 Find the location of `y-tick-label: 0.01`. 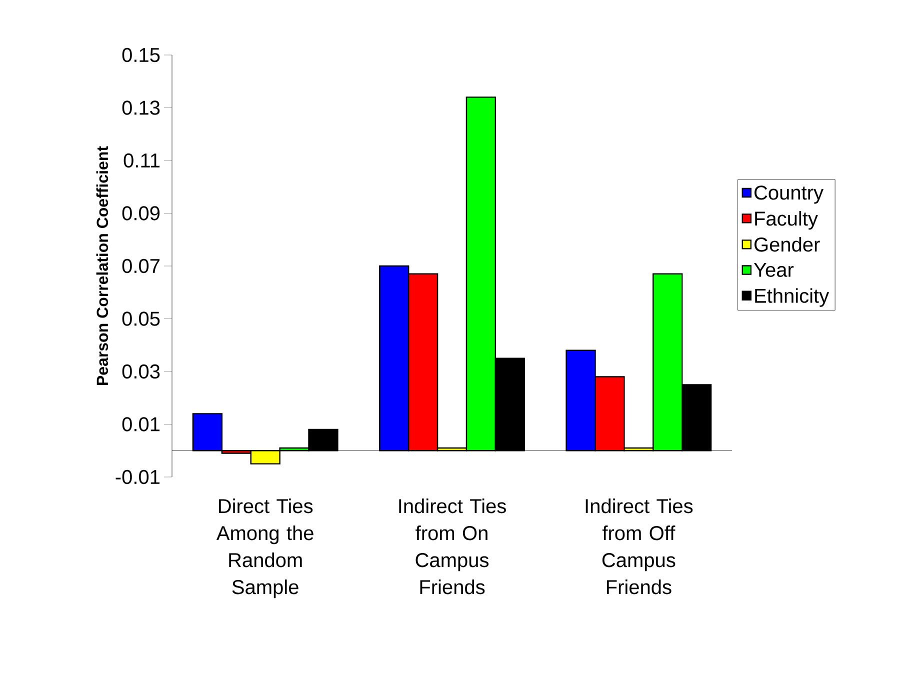

y-tick-label: 0.01 is located at coordinates (141, 424).